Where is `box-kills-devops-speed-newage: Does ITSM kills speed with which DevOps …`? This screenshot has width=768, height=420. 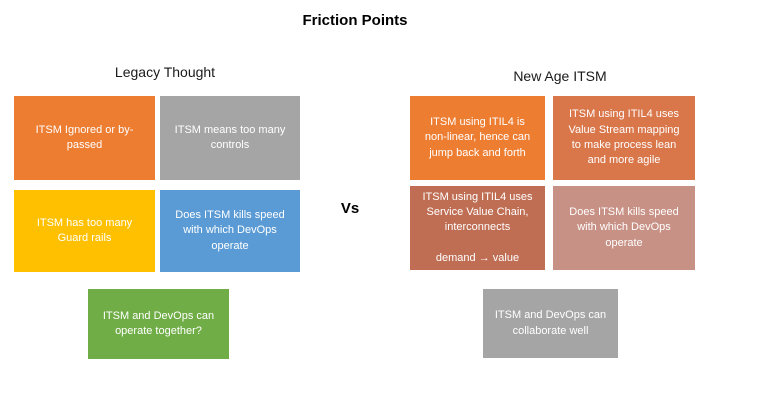
box-kills-devops-speed-newage: Does ITSM kills speed with which DevOps … is located at coordinates (624, 228).